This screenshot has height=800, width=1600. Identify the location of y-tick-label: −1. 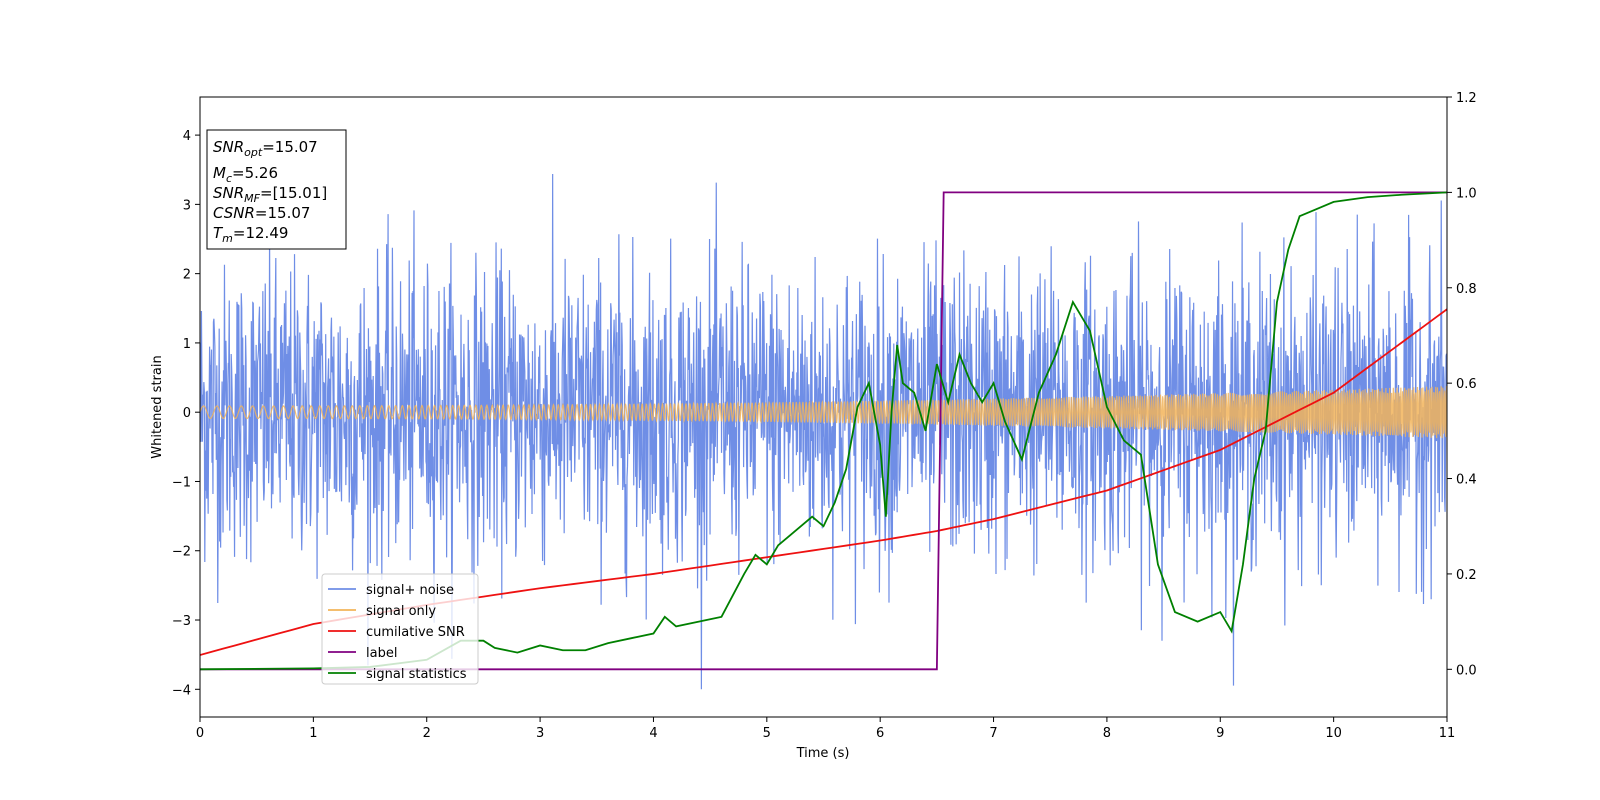
(181, 482).